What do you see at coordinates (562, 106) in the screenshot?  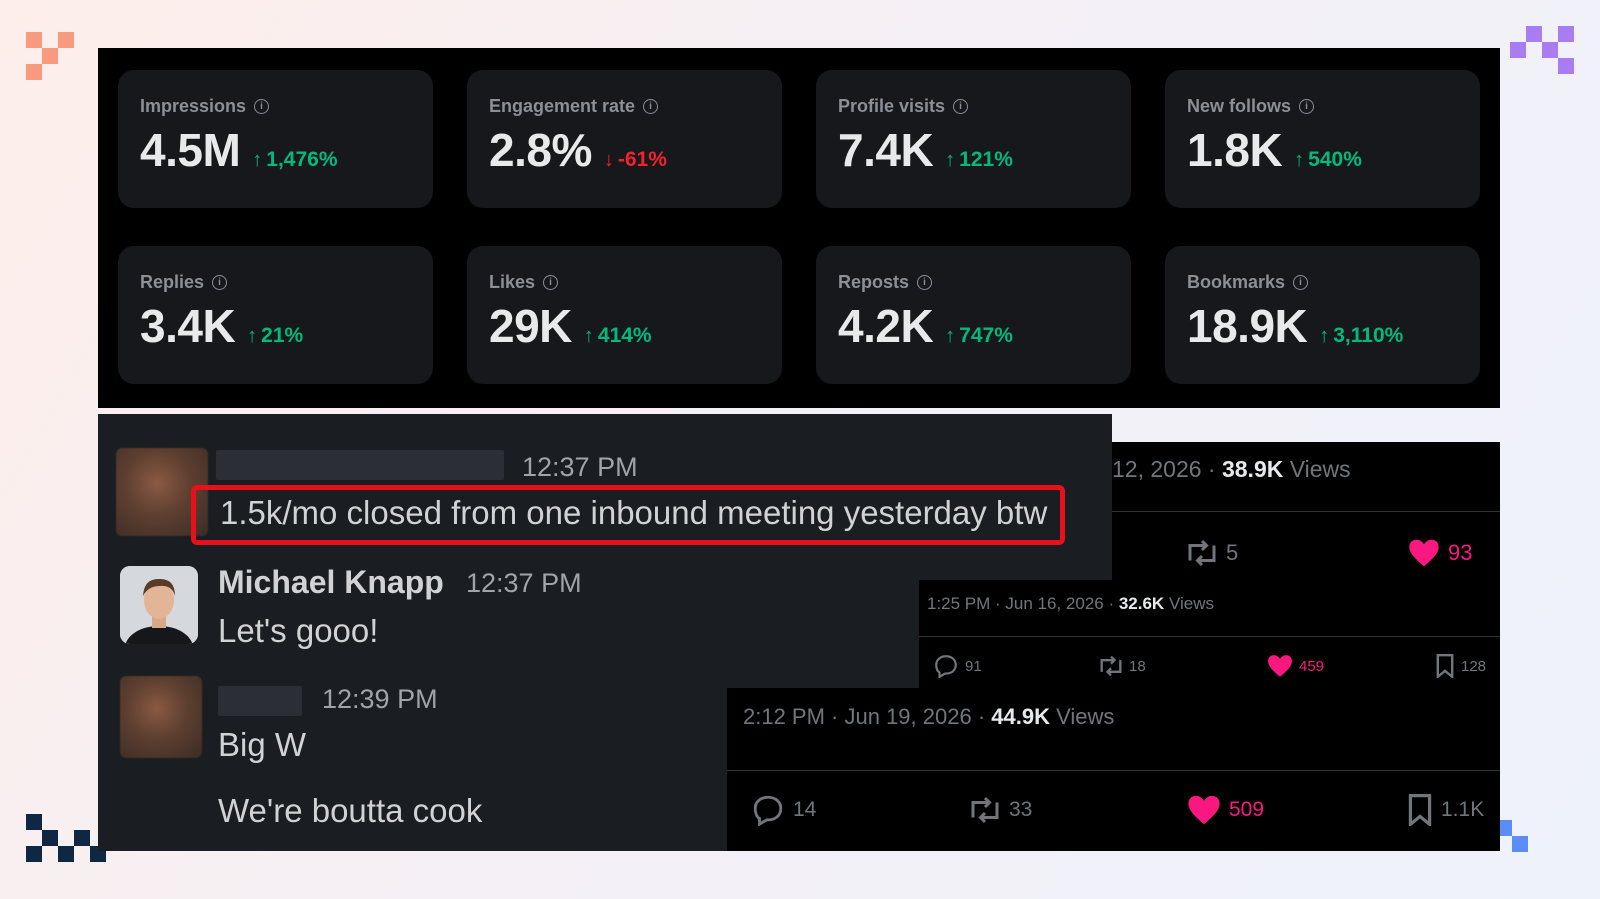 I see `stat-label: Engagement rate` at bounding box center [562, 106].